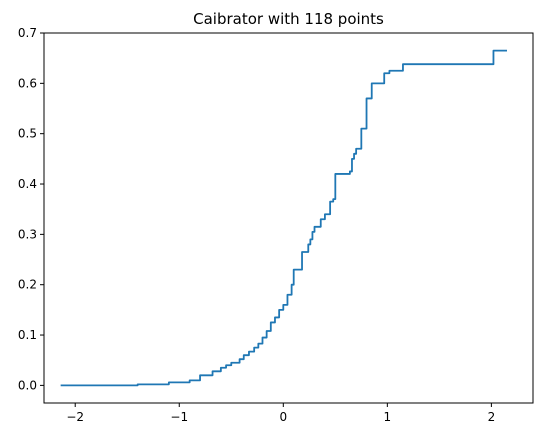 The height and width of the screenshot is (435, 547). I want to click on x-tick-label: 1, so click(388, 417).